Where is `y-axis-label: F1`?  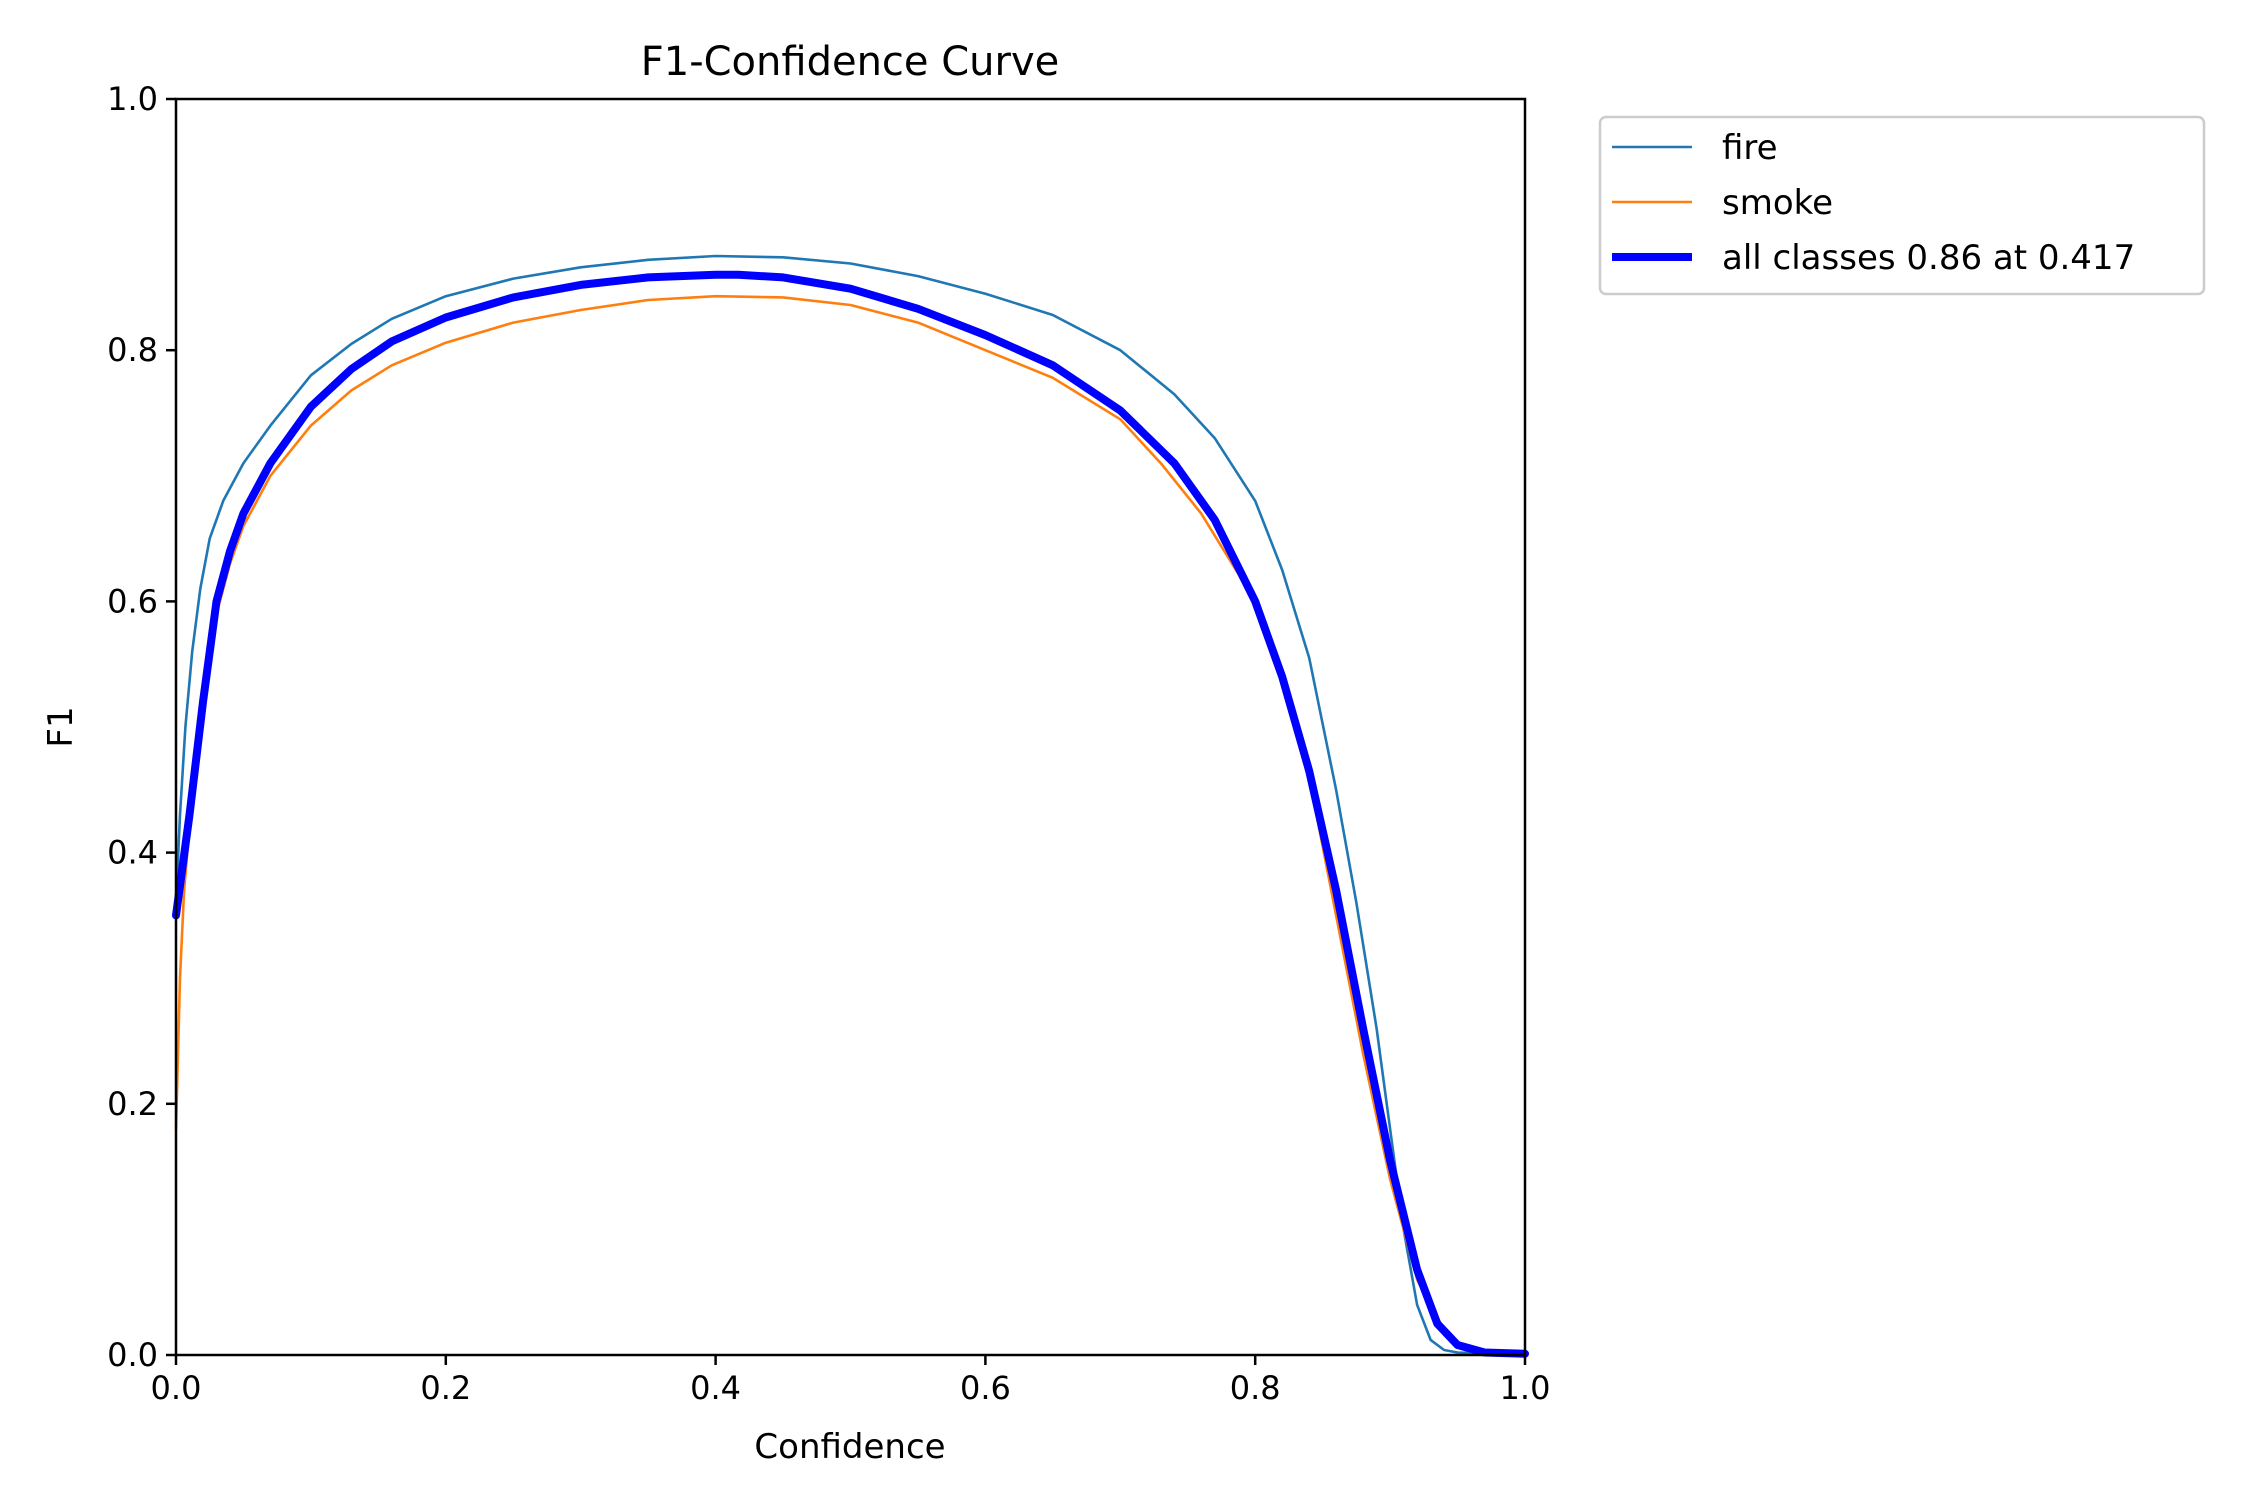 y-axis-label: F1 is located at coordinates (61, 726).